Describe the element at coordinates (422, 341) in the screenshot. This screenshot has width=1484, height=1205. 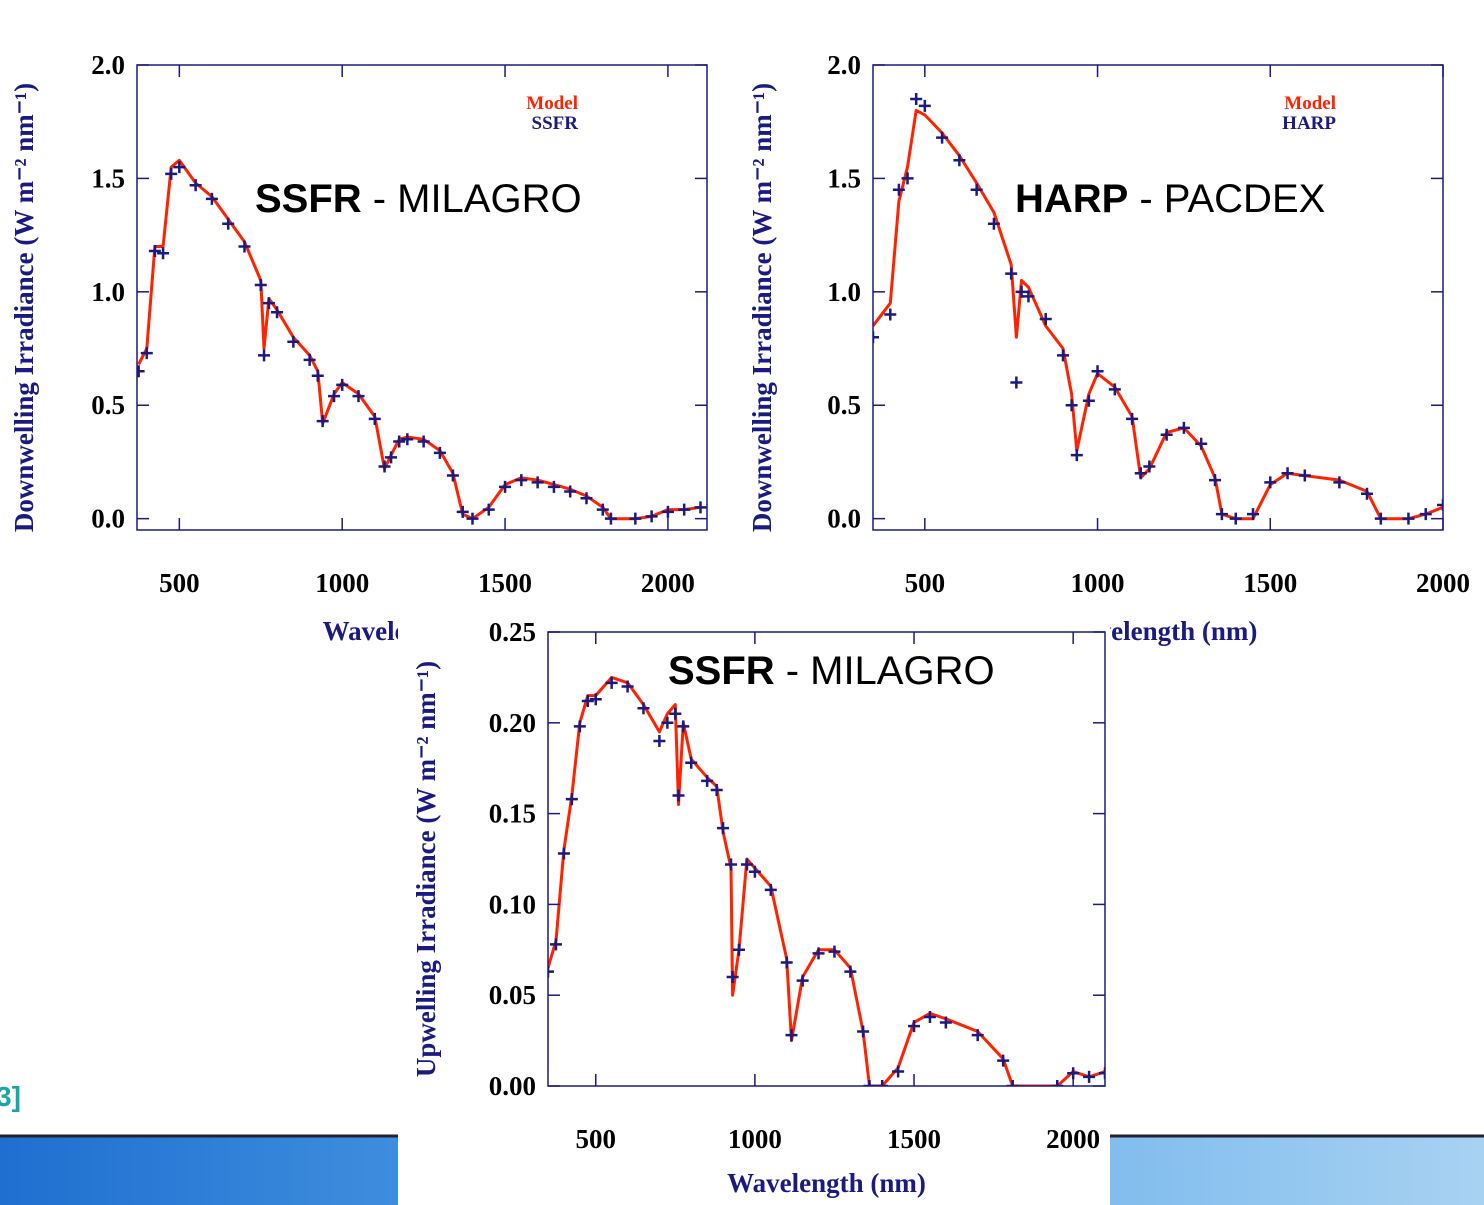
I see `plot-area` at that location.